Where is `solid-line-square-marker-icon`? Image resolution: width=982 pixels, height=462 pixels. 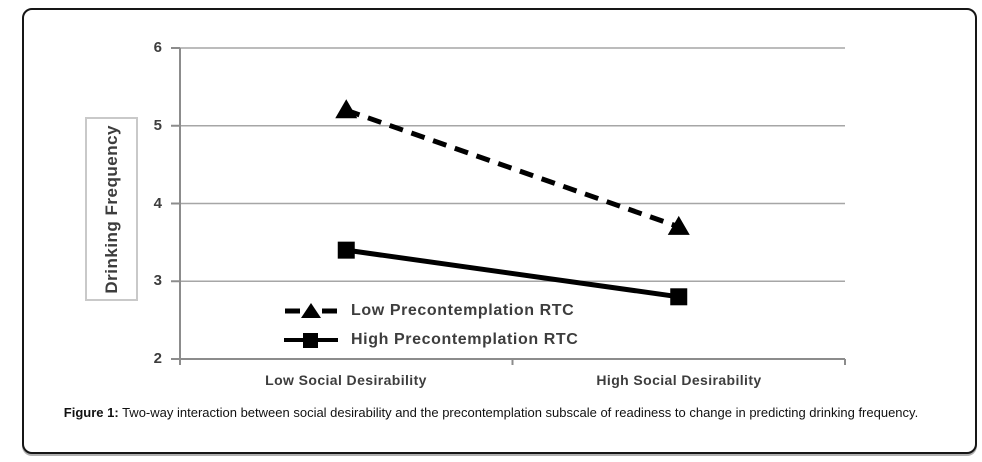 solid-line-square-marker-icon is located at coordinates (311, 340).